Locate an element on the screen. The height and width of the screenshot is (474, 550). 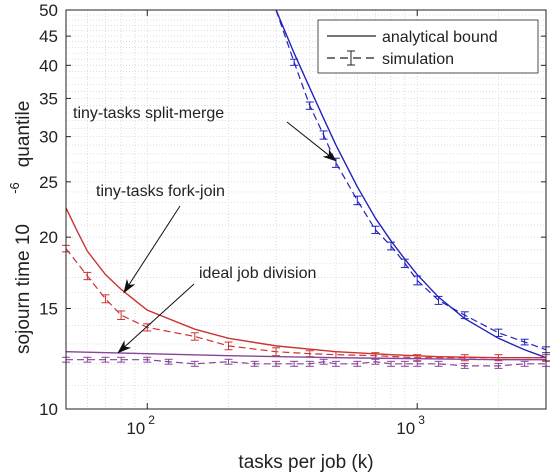
series-2-simulation-line is located at coordinates (306, 363).